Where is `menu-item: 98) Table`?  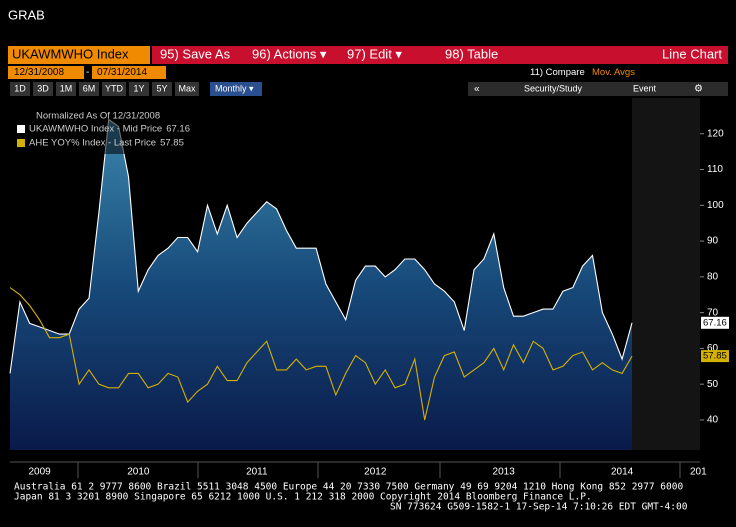 menu-item: 98) Table is located at coordinates (471, 53).